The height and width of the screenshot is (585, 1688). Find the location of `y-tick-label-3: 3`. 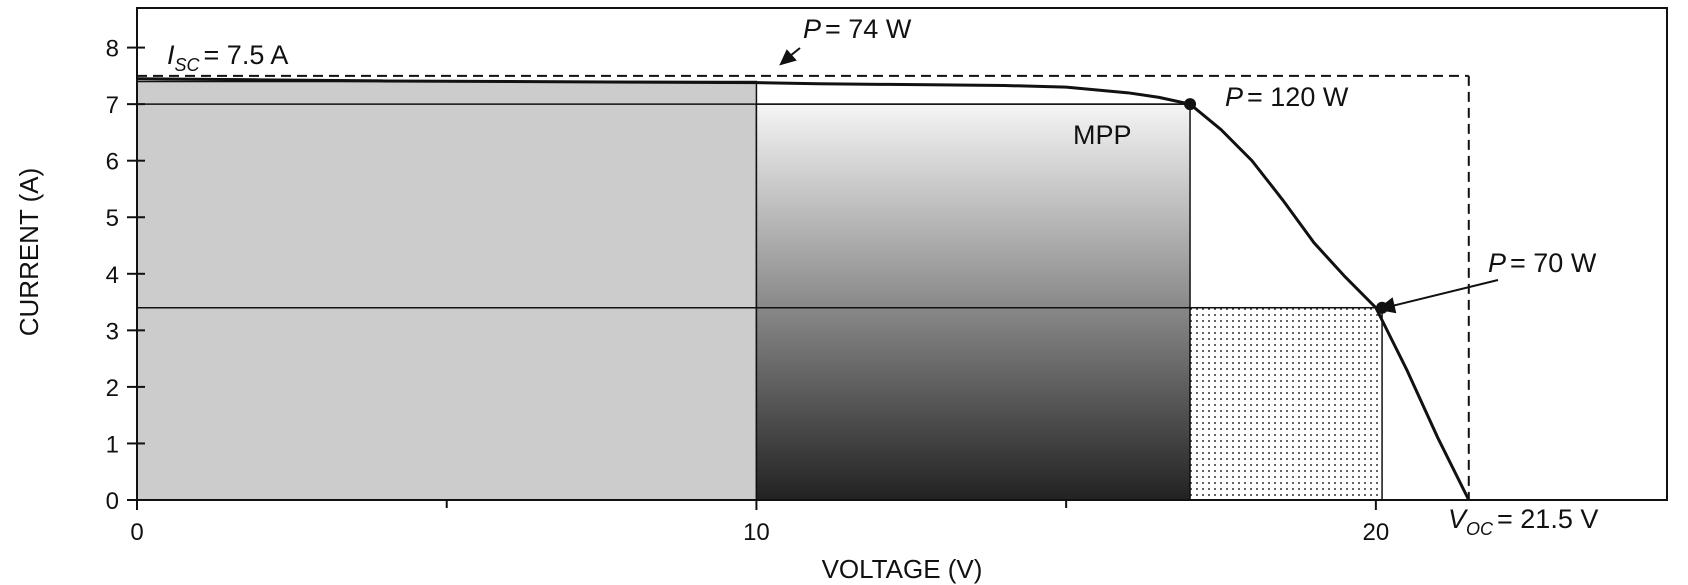

y-tick-label-3: 3 is located at coordinates (112, 331).